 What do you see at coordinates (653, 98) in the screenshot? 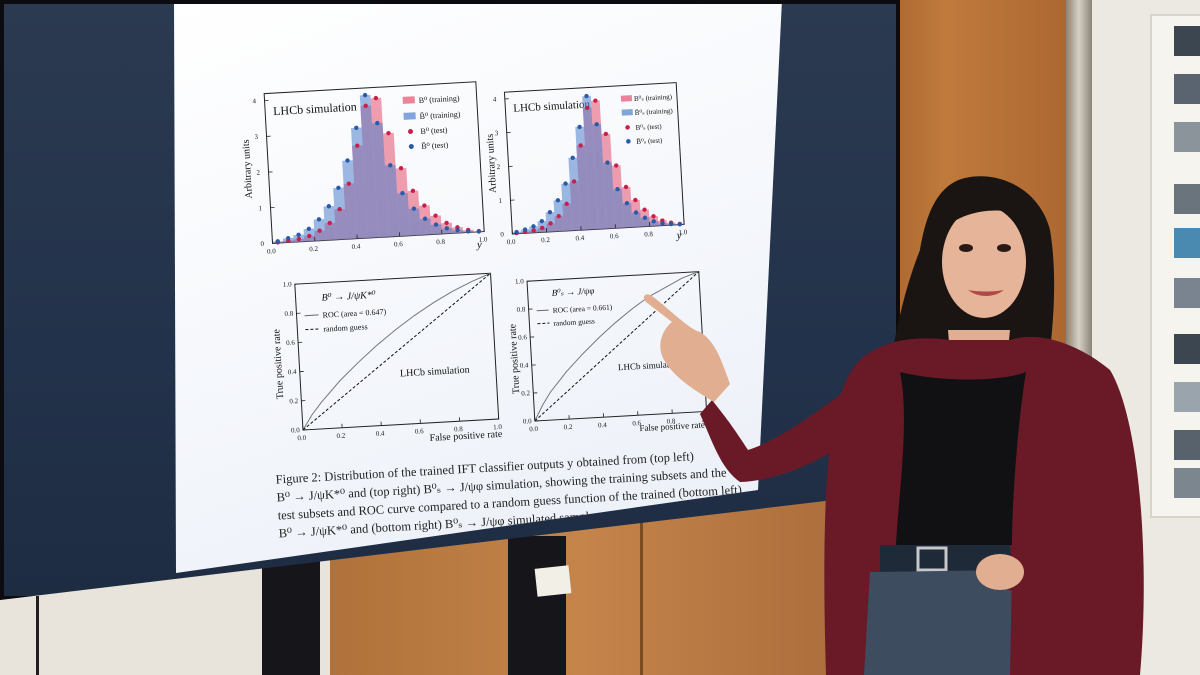
I see `legend-label: B⁰ₛ (training)` at bounding box center [653, 98].